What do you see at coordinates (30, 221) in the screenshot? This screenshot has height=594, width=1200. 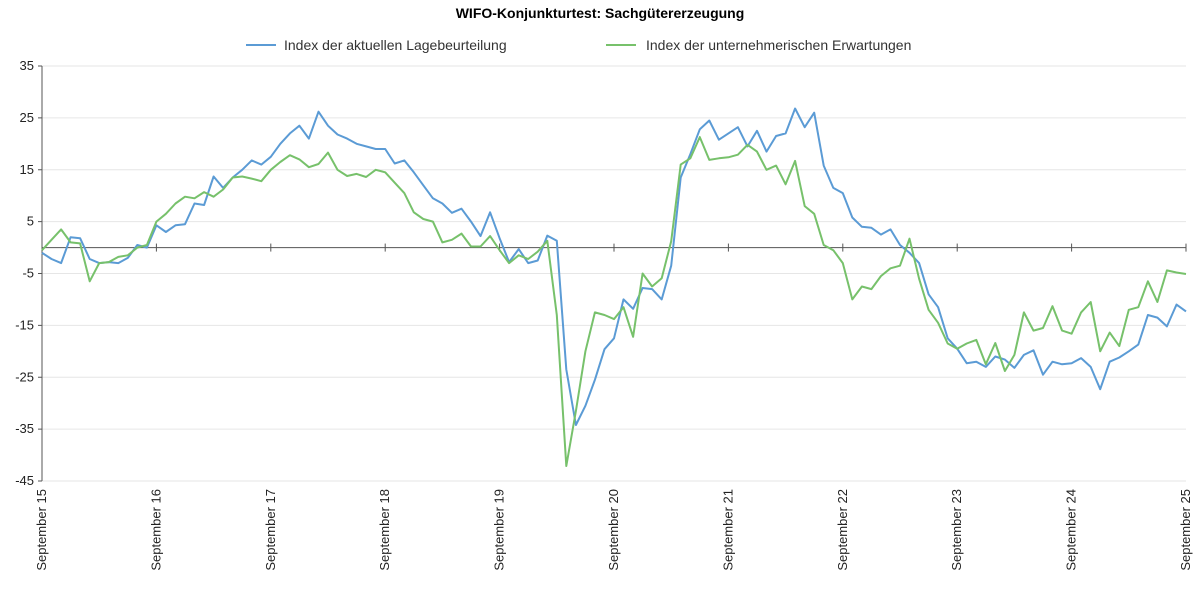 I see `y-tick-label: 5` at bounding box center [30, 221].